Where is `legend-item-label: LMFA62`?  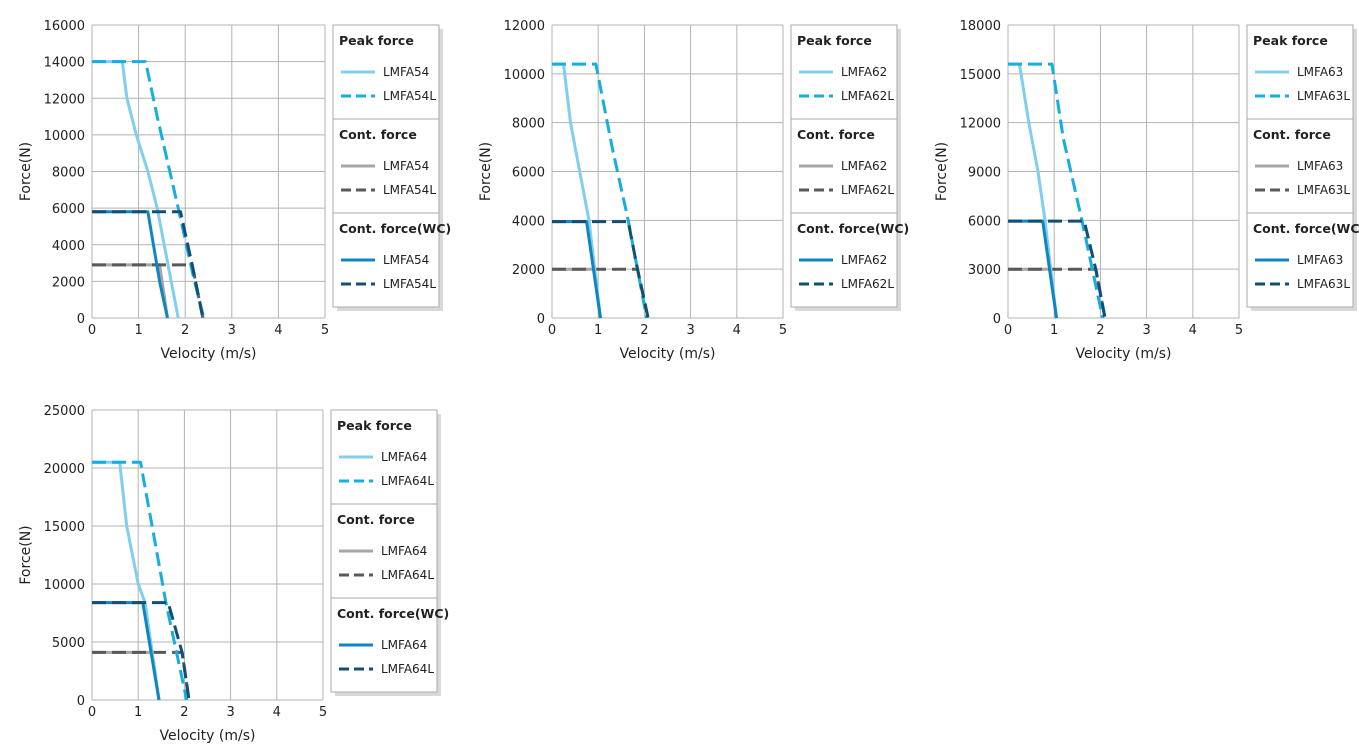
legend-item-label: LMFA62 is located at coordinates (864, 166).